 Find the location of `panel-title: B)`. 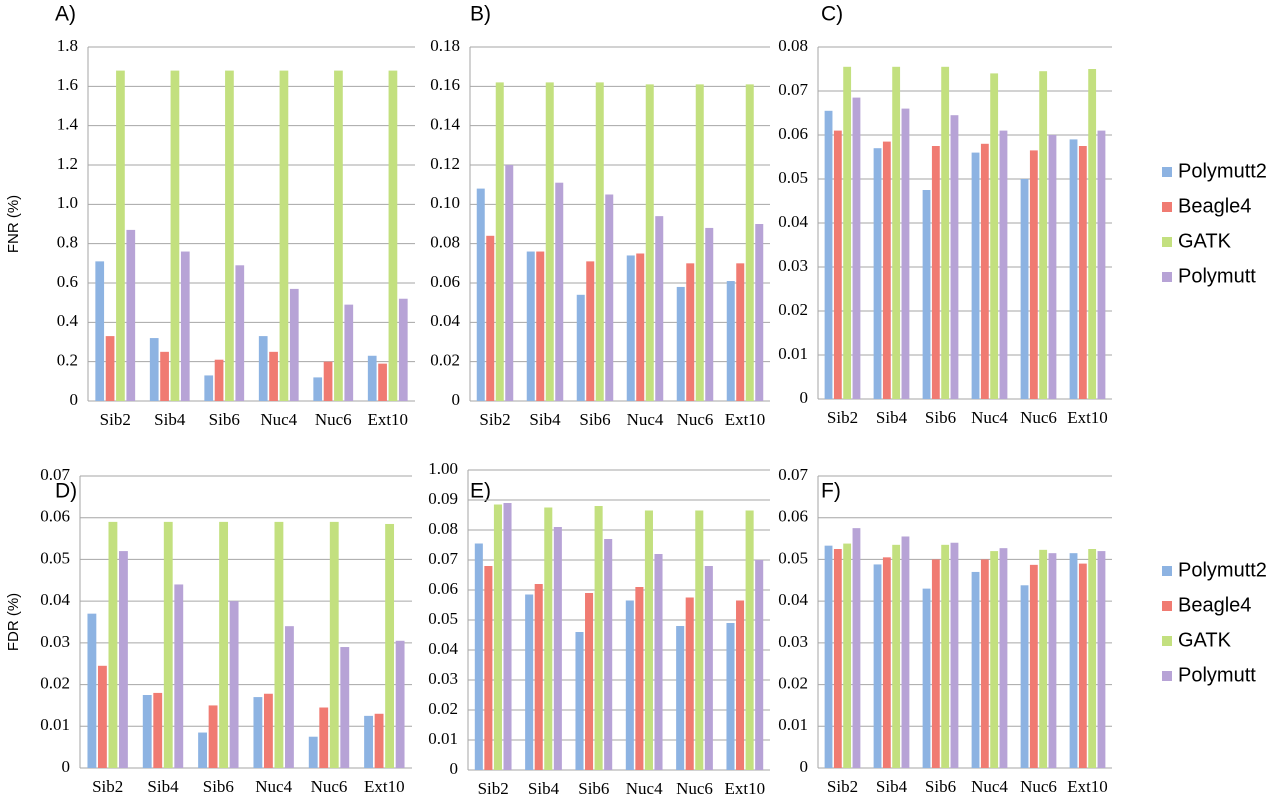

panel-title: B) is located at coordinates (480, 14).